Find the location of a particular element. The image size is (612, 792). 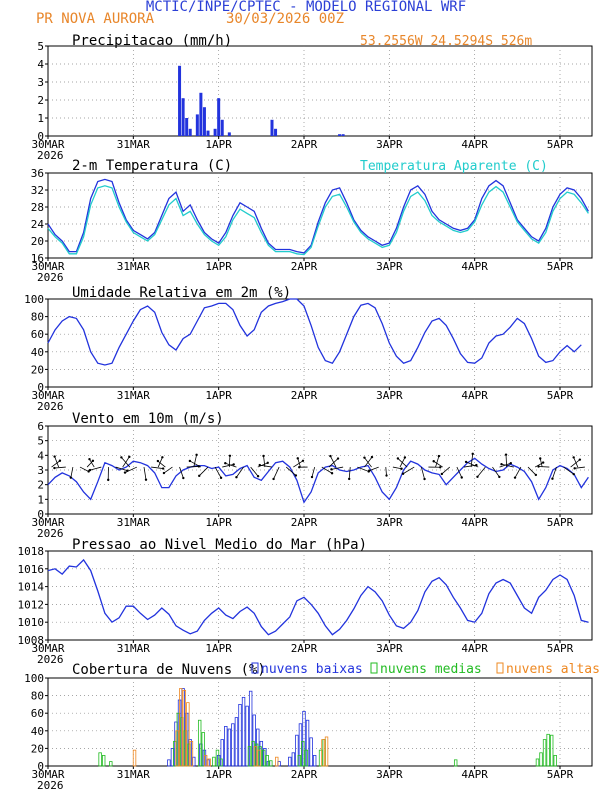

location-coords: 53.2556W 24.5294S 526m is located at coordinates (446, 41).